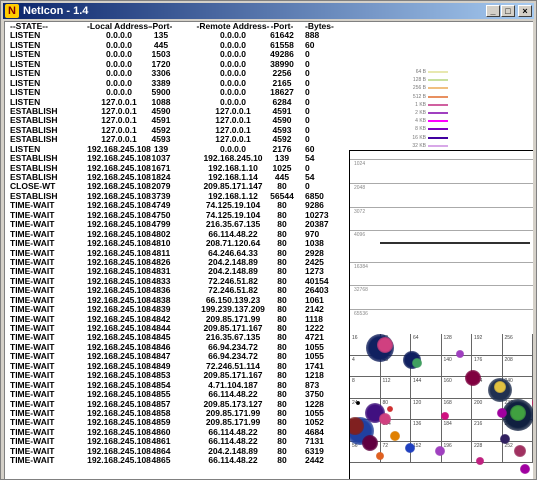 Image resolution: width=537 pixels, height=480 pixels. I want to click on header-state: --STATE--, so click(29, 26).